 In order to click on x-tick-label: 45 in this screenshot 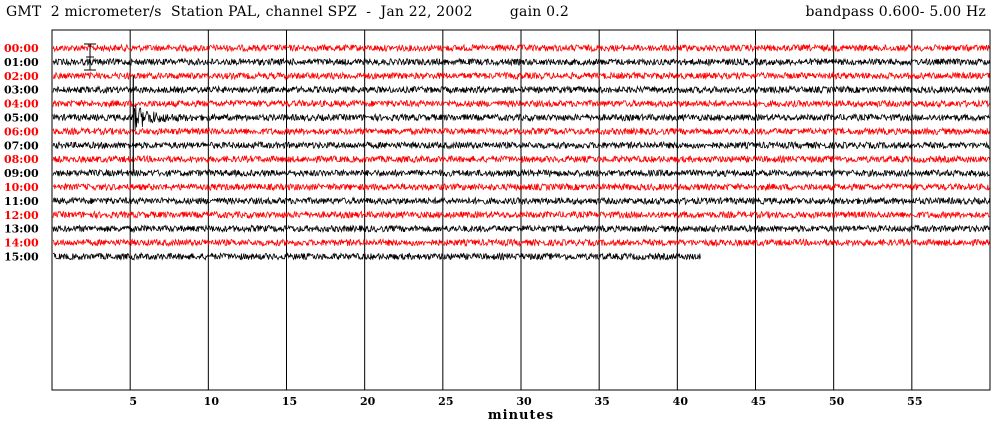, I will do `click(758, 401)`.